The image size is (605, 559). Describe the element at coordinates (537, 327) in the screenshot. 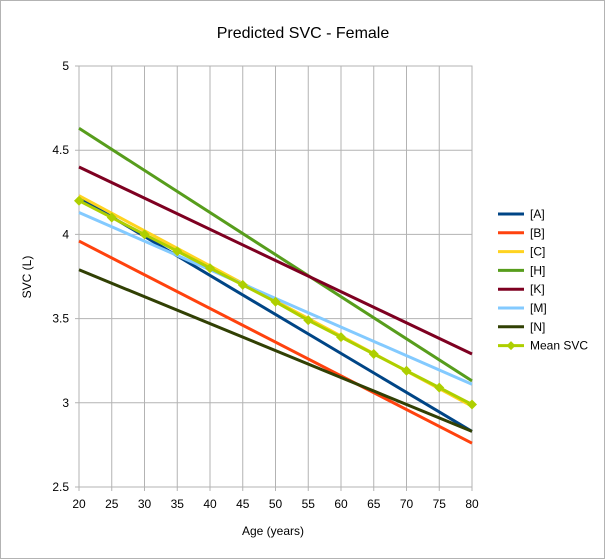

I see `legend-label: [N]` at that location.